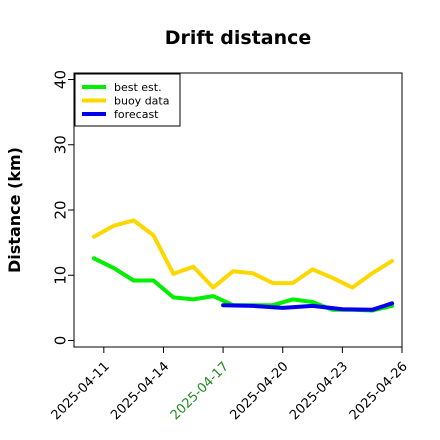 The image size is (440, 440). I want to click on y-tick-label: 20, so click(61, 209).